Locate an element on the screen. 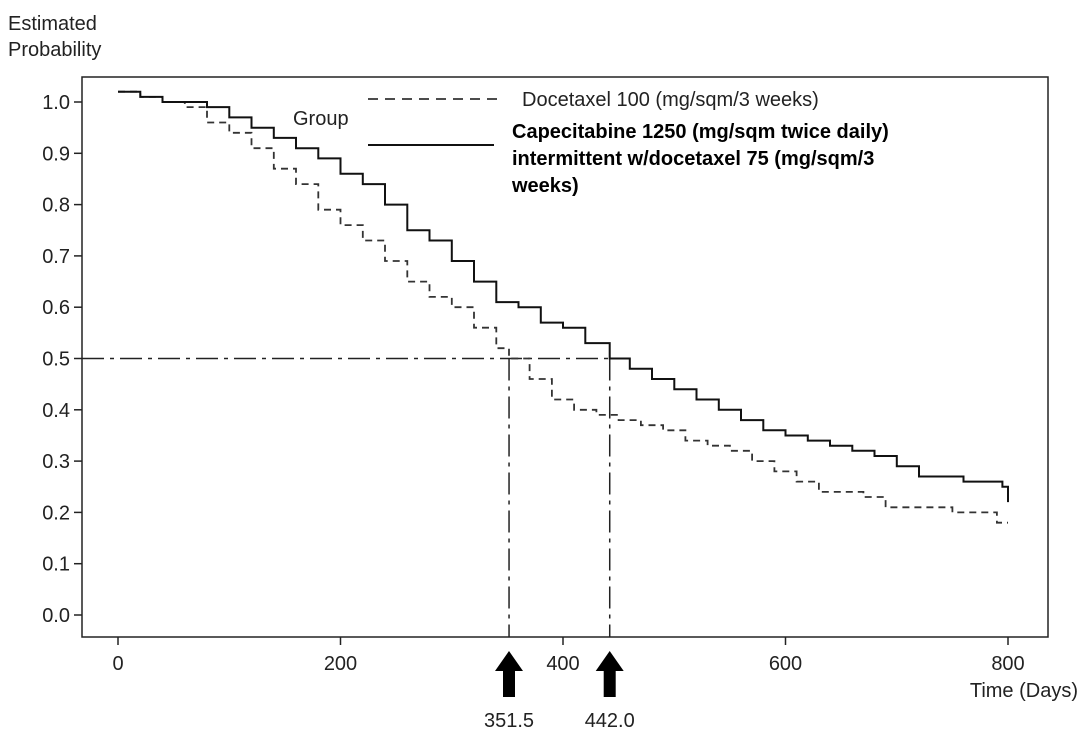 This screenshot has height=732, width=1083. y-axis-title: Estimated Probability is located at coordinates (54, 37).